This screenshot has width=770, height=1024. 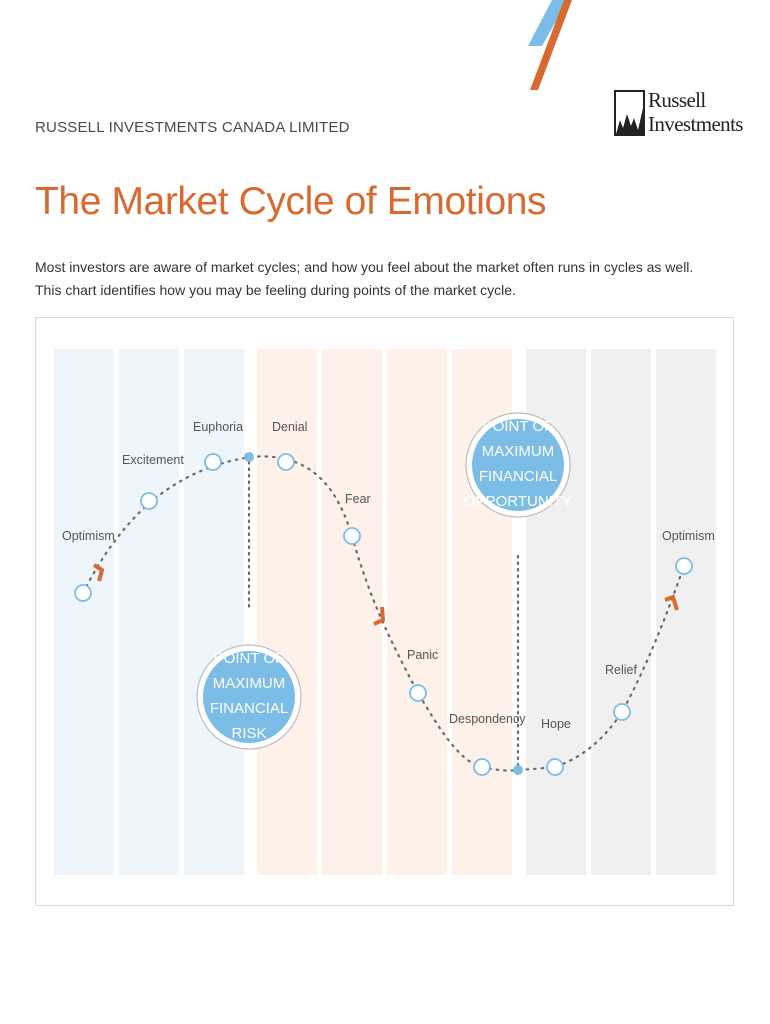 What do you see at coordinates (556, 724) in the screenshot?
I see `stage-label: Hope` at bounding box center [556, 724].